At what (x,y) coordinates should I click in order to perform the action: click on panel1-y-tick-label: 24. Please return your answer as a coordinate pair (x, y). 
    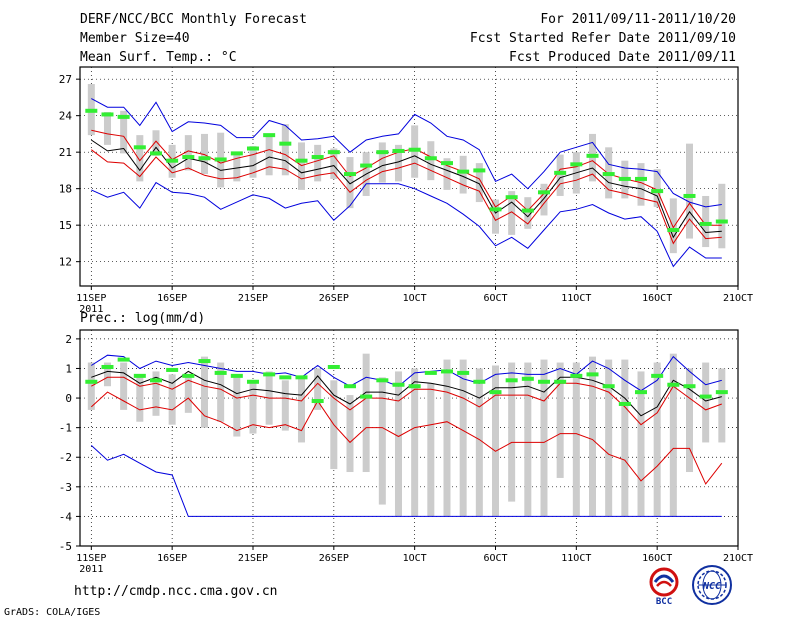
    Looking at the image, I should click on (66, 116).